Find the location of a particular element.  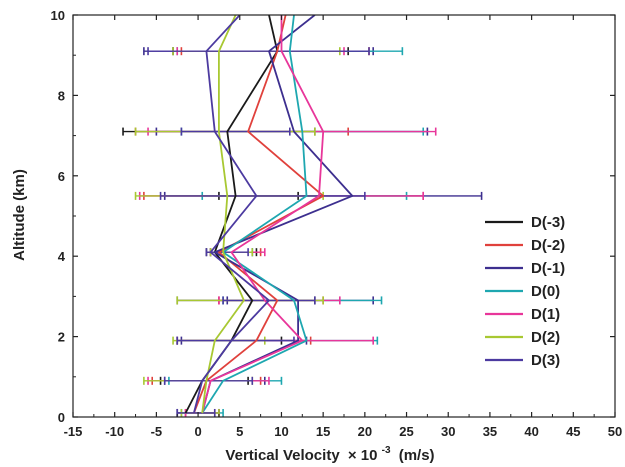

x-tick-label: 10 is located at coordinates (281, 431).